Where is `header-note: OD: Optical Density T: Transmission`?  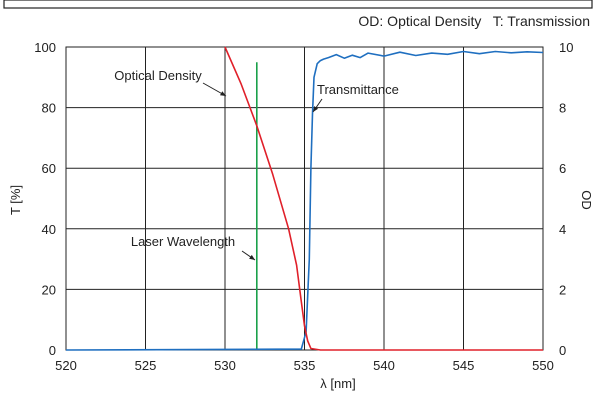
header-note: OD: Optical Density T: Transmission is located at coordinates (474, 21).